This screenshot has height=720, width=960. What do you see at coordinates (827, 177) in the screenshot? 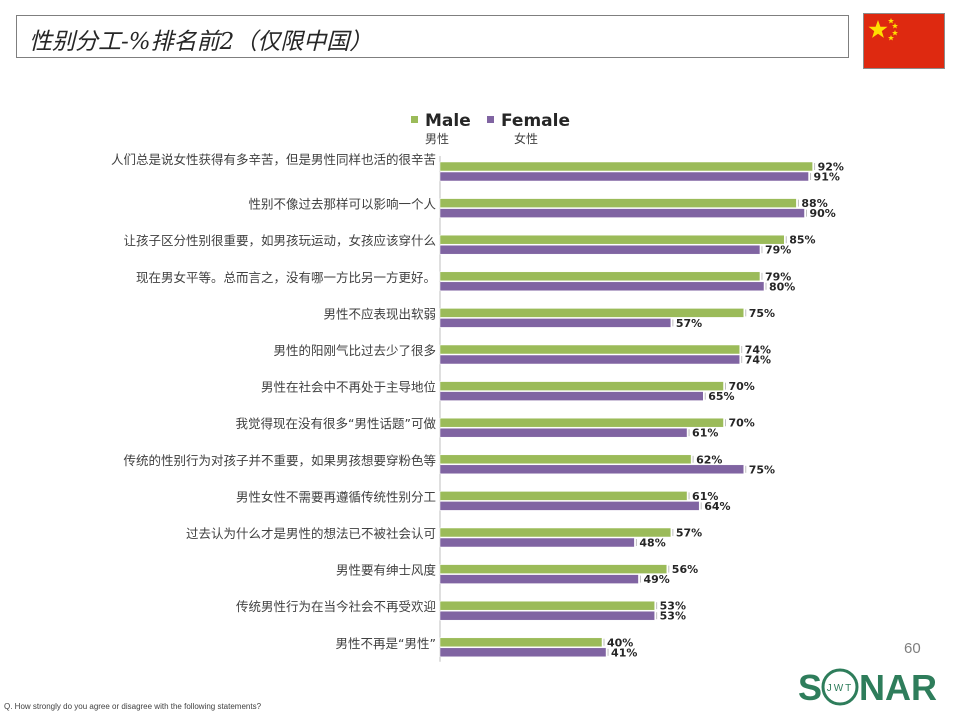
I see `value-label-female: 91%` at bounding box center [827, 177].